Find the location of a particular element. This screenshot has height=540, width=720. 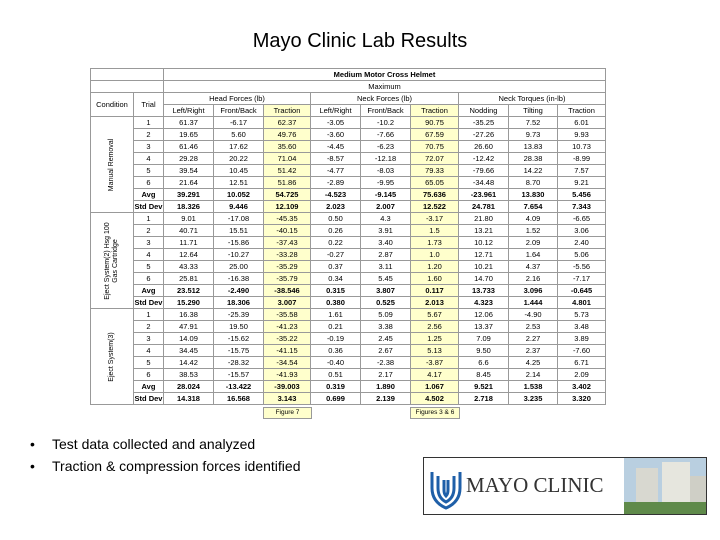

condition-cell: Eject System(2) Hsg 100 Gas Cartridge is located at coordinates (112, 260).